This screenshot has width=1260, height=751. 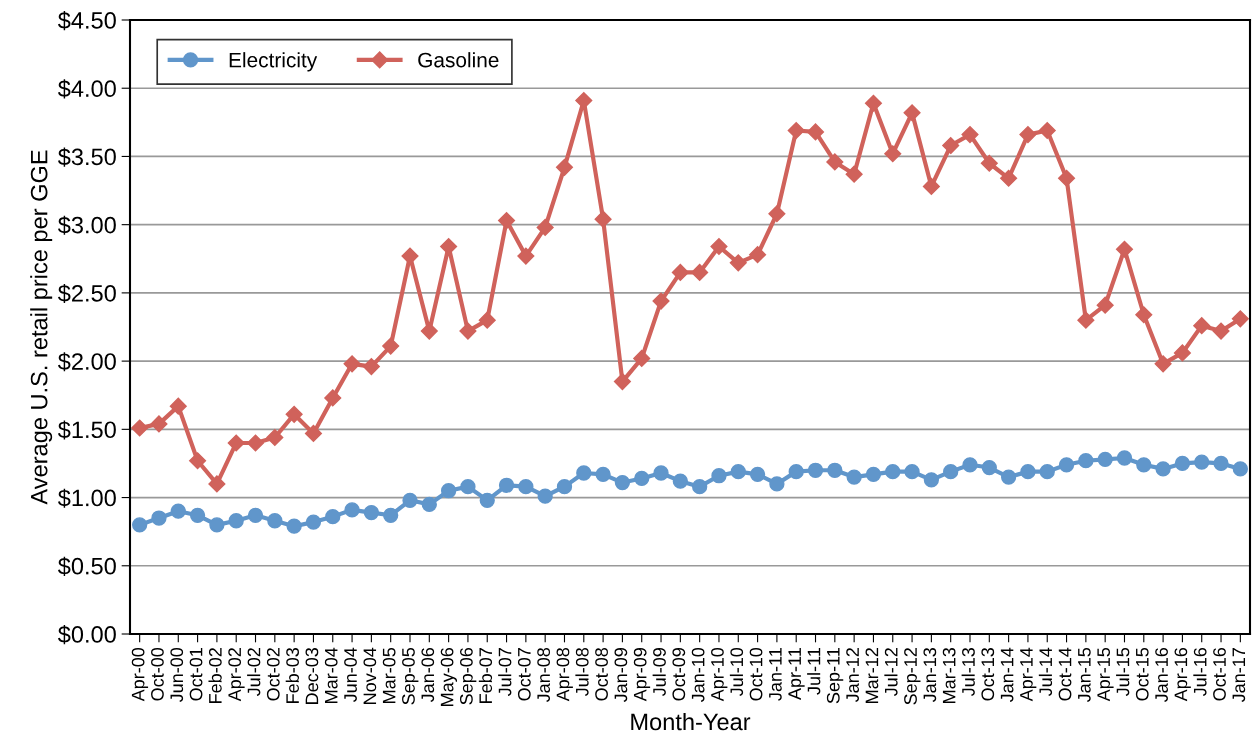 What do you see at coordinates (642, 675) in the screenshot?
I see `x-tick-label: Apr-09` at bounding box center [642, 675].